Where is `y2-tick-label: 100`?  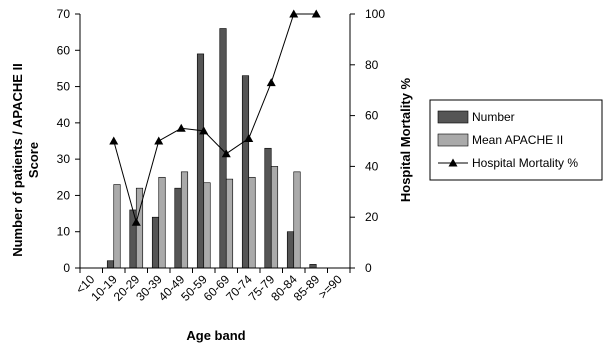 y2-tick-label: 100 is located at coordinates (375, 14).